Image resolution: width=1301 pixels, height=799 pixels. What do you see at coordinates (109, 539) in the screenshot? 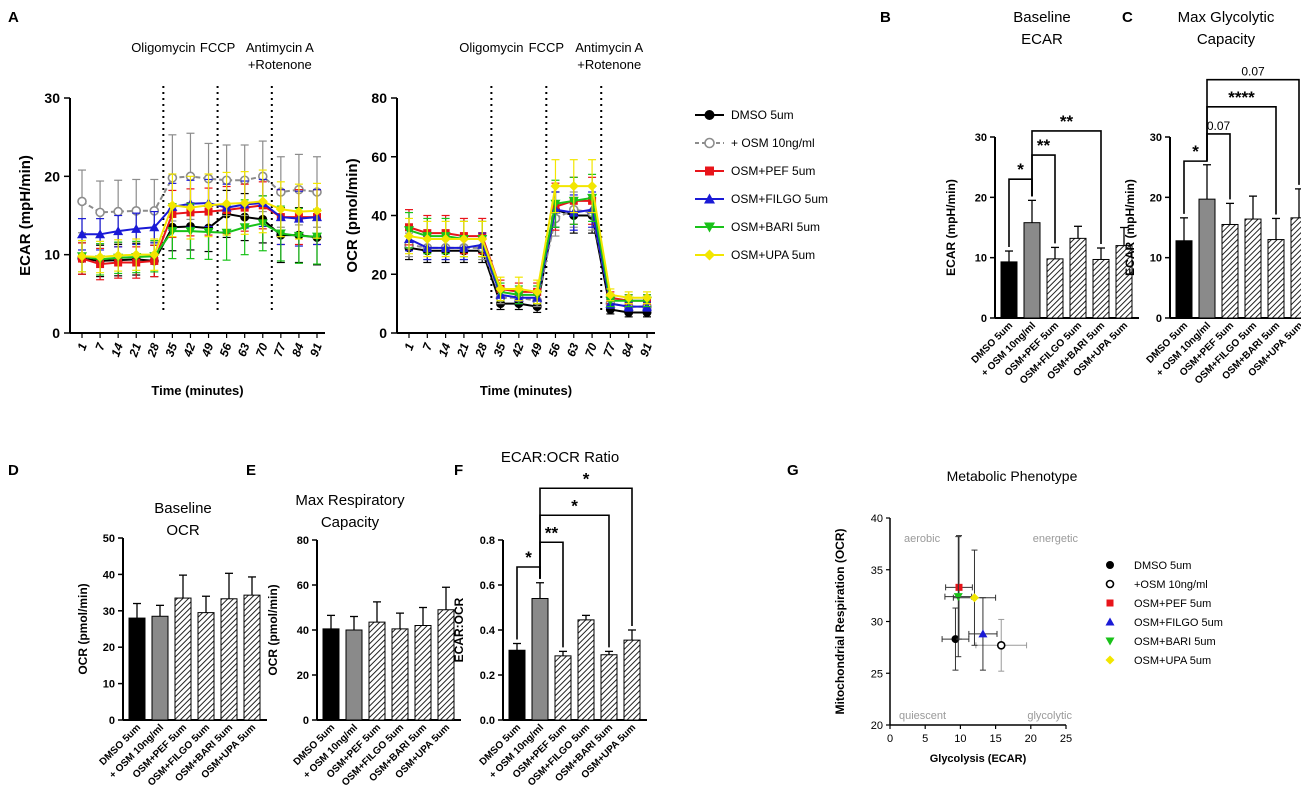
I see `y-tick-label: 50` at bounding box center [109, 539].